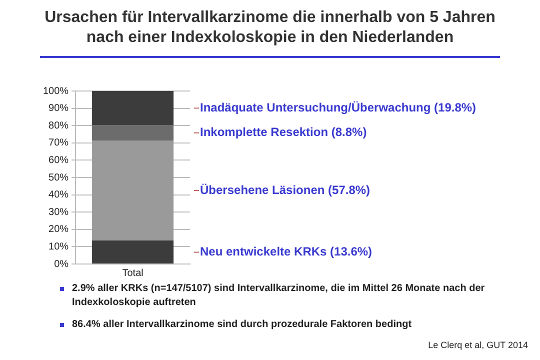 This screenshot has height=360, width=540. Describe the element at coordinates (58, 126) in the screenshot. I see `y-tick-label: 80%` at that location.